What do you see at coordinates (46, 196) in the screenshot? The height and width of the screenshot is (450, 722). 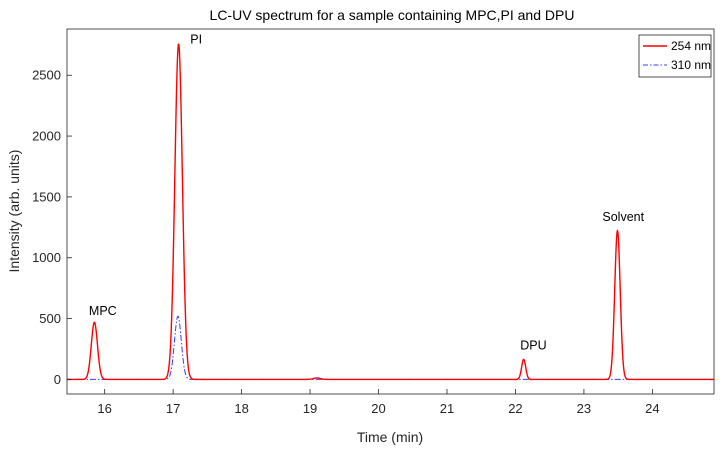 I see `y-tick-label: 1500` at bounding box center [46, 196].